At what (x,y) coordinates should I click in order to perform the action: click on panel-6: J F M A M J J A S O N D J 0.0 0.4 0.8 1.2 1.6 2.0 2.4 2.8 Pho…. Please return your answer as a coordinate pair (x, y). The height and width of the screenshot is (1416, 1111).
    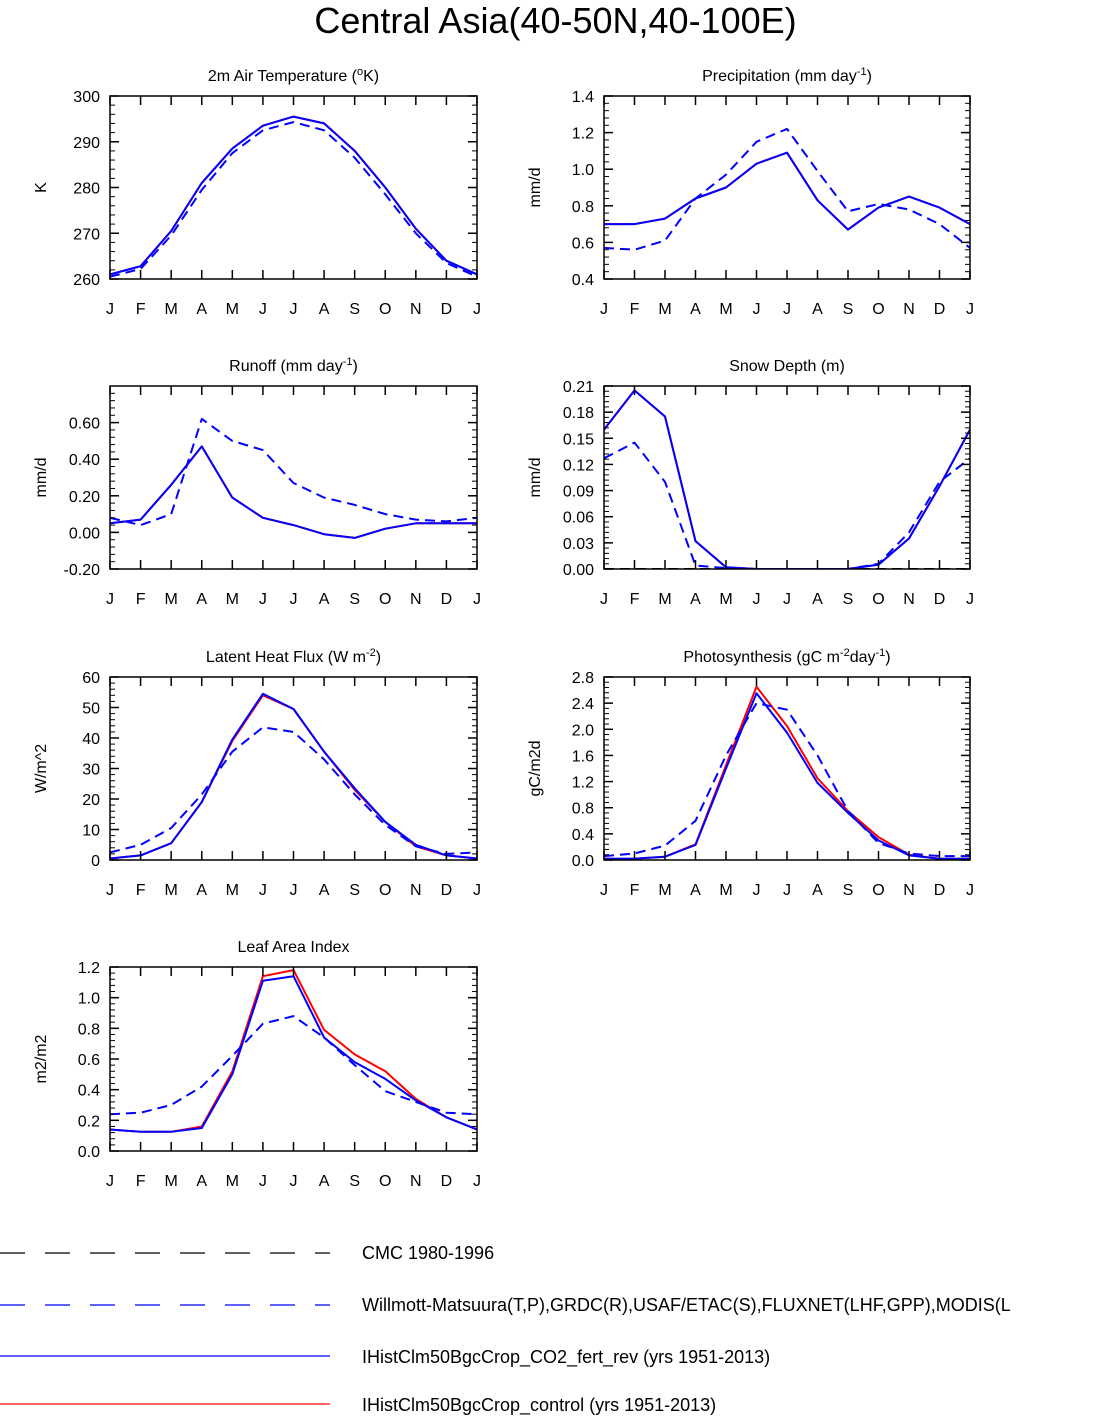
    Looking at the image, I should click on (750, 773).